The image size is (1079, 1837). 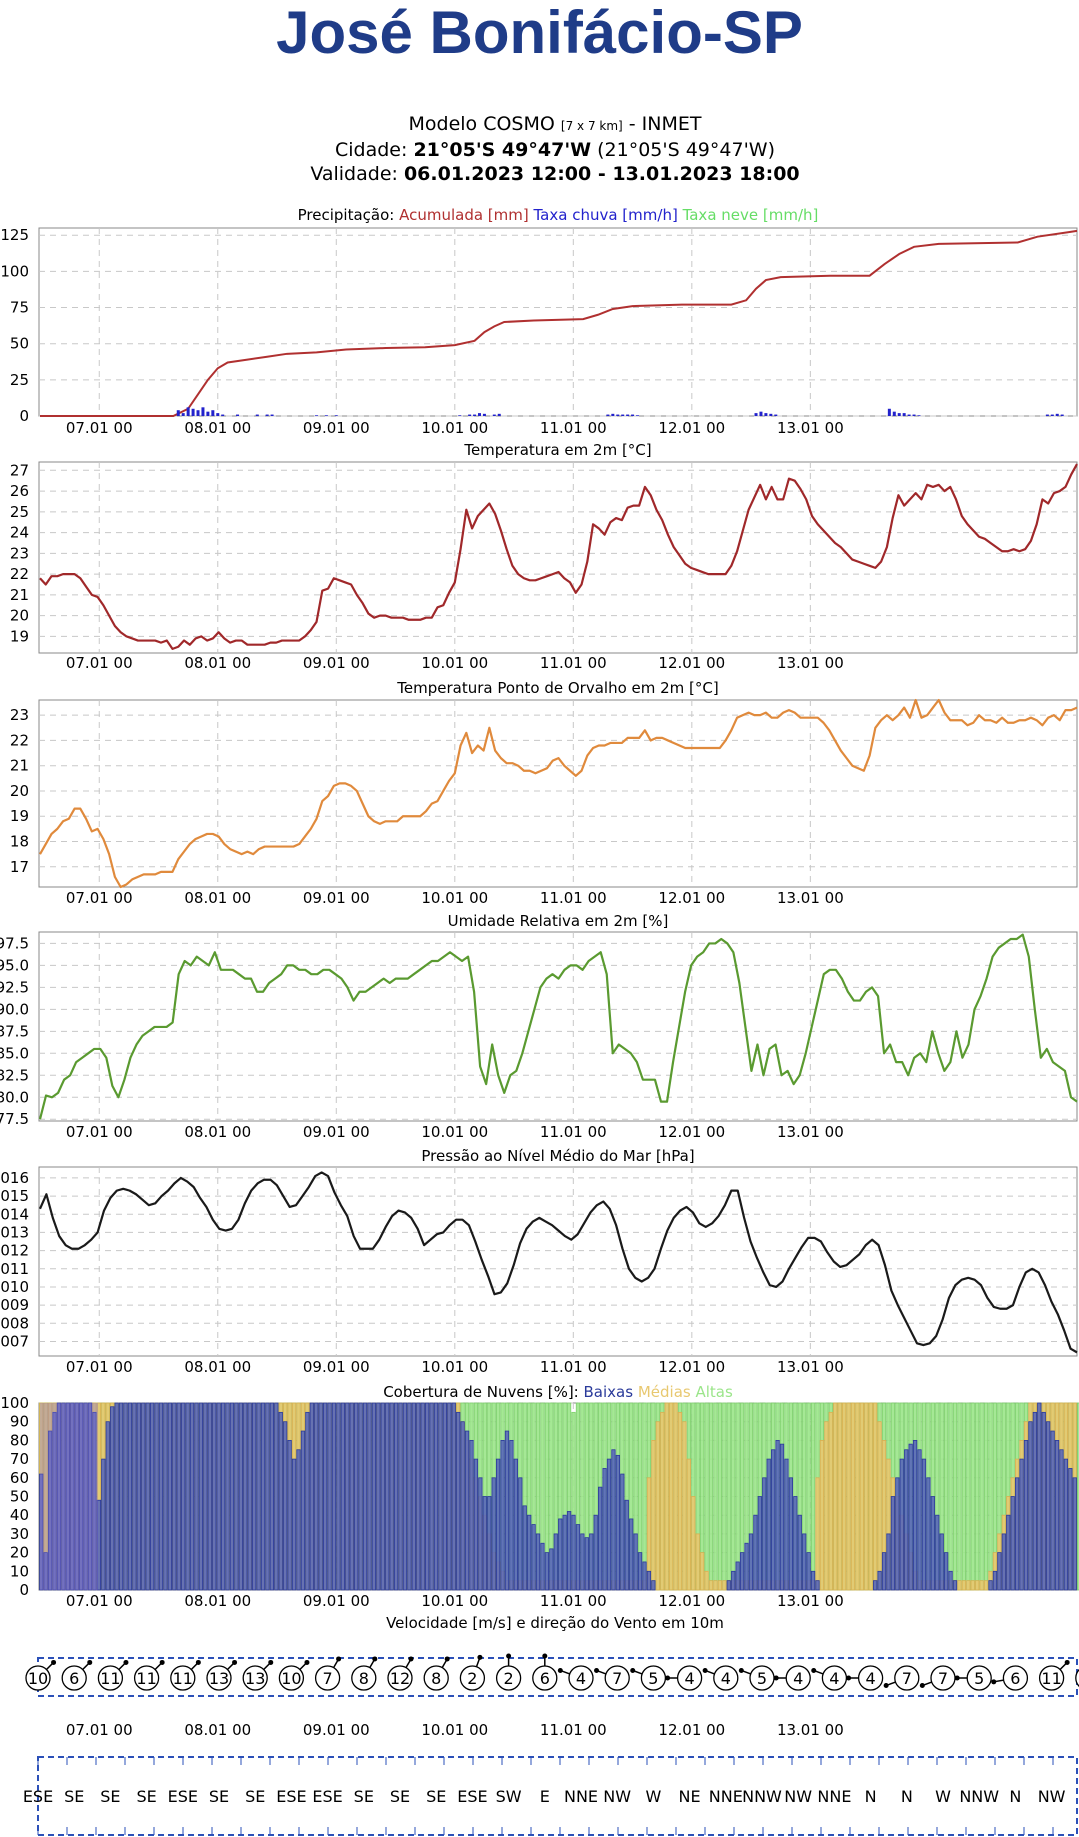 I want to click on wind-speed-label: 10, so click(x=1078, y=1678).